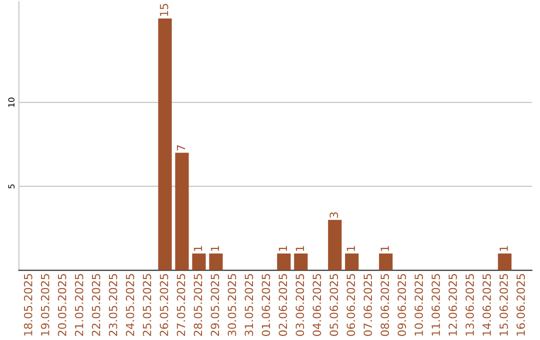 Image resolution: width=540 pixels, height=340 pixels. I want to click on x-tick-label: 25.05.2025, so click(147, 305).